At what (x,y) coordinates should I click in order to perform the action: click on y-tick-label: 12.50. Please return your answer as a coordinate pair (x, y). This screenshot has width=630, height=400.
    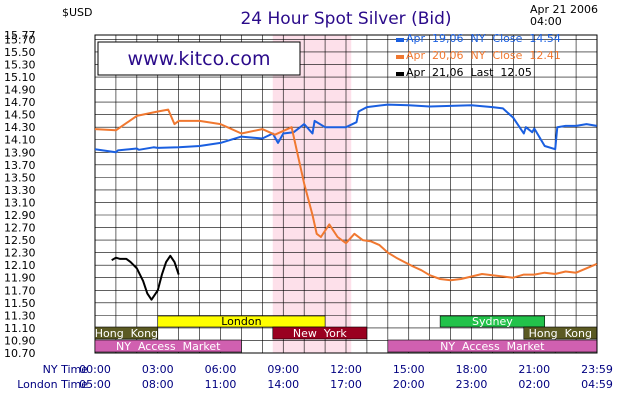
    Looking at the image, I should click on (20, 240).